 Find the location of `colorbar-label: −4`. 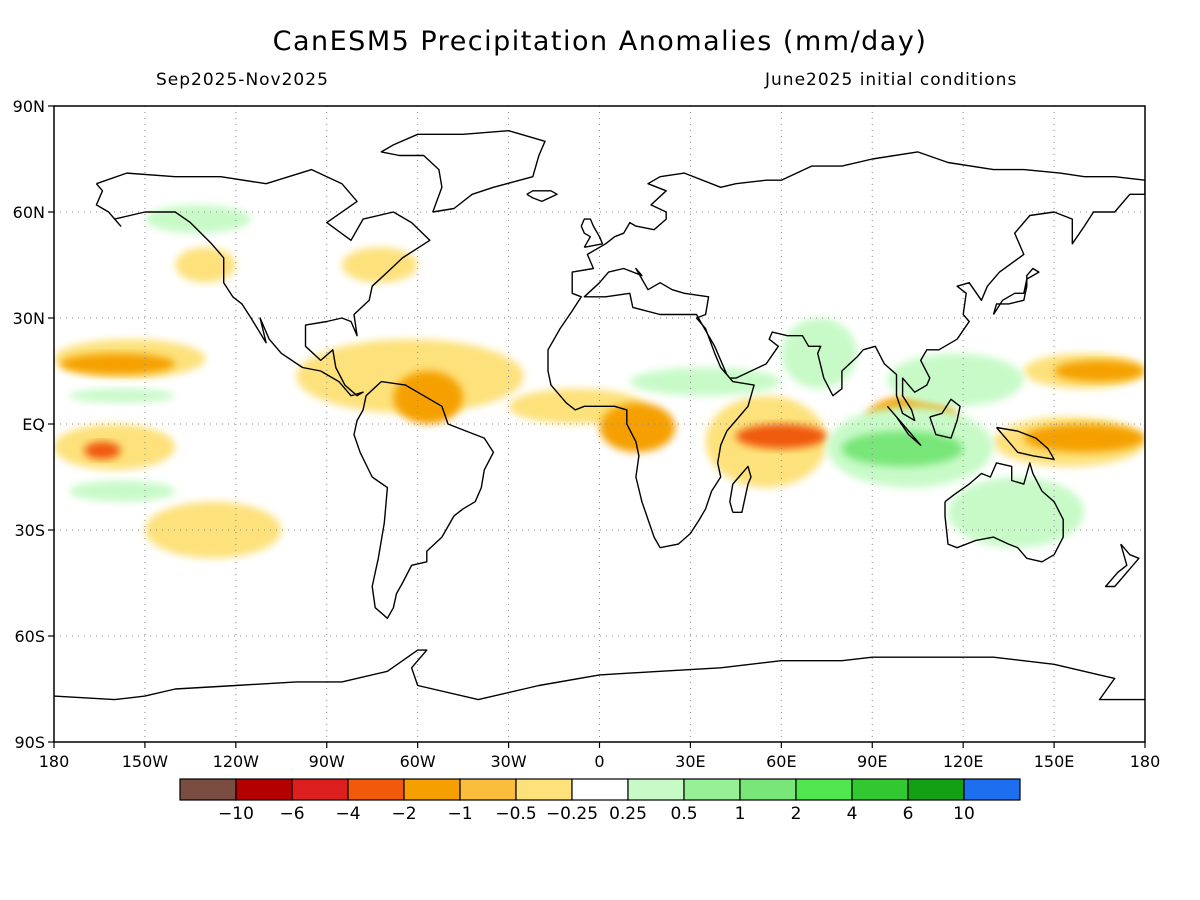

colorbar-label: −4 is located at coordinates (347, 814).